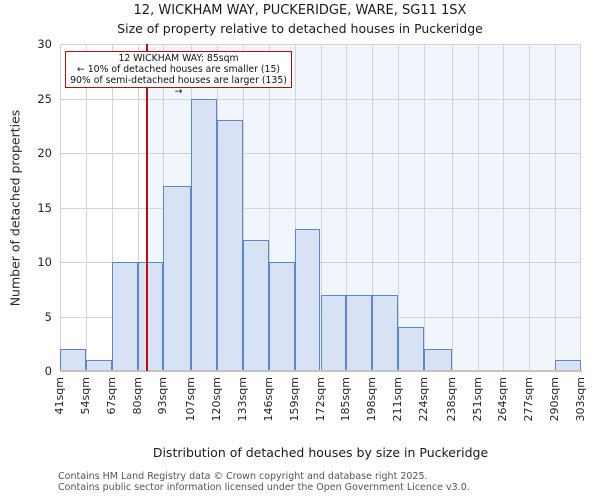 This screenshot has height=500, width=600. Describe the element at coordinates (191, 399) in the screenshot. I see `x-tick-label: 107sqm` at that location.